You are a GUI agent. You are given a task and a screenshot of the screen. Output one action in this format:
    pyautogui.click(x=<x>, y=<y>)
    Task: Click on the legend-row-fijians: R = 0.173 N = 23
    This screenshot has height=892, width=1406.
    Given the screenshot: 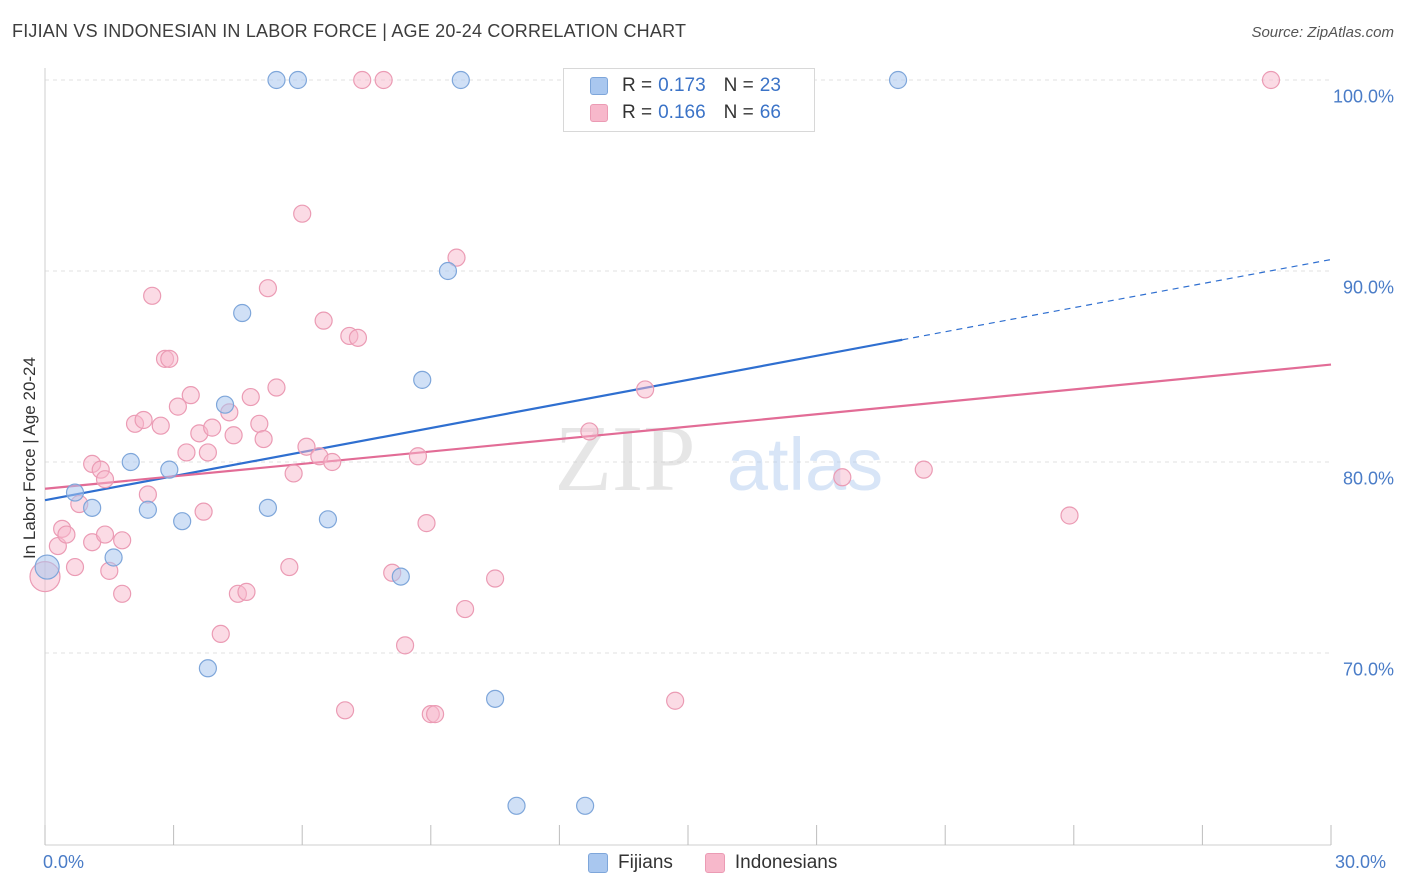 What is the action you would take?
    pyautogui.click(x=685, y=86)
    